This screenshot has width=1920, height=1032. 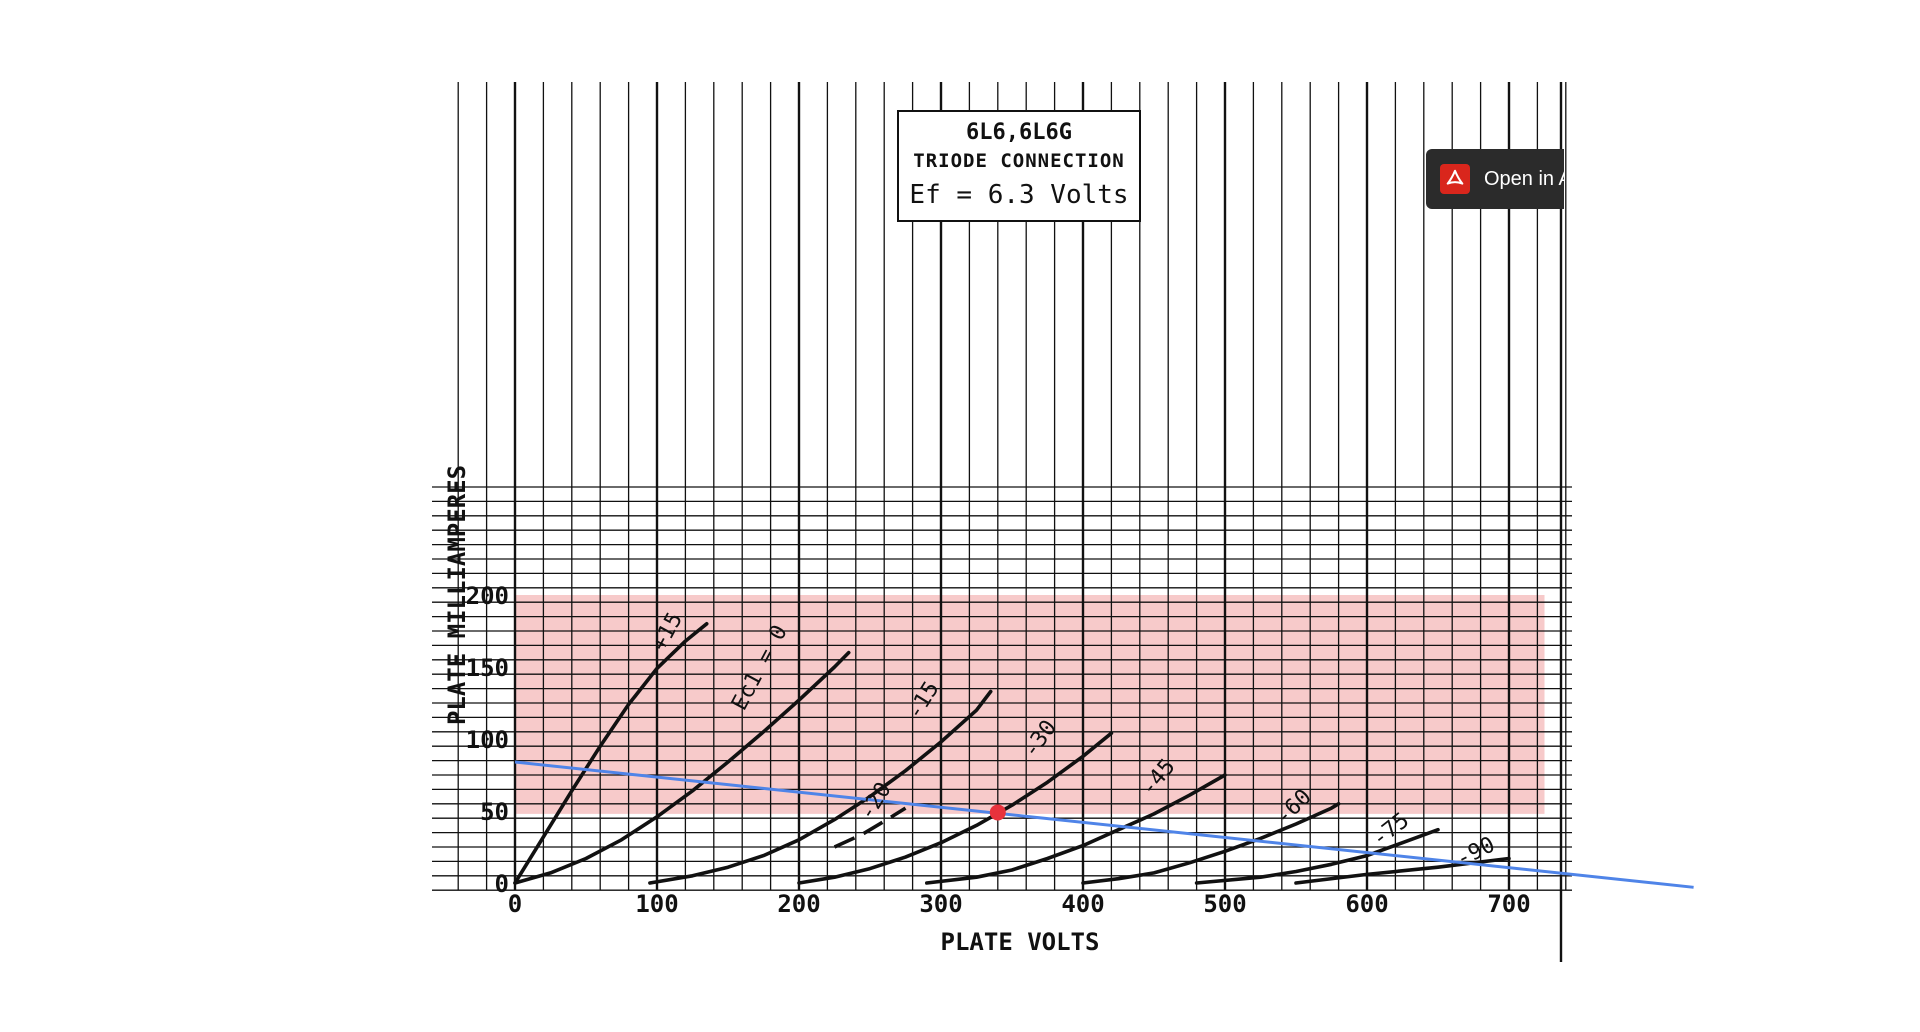 What do you see at coordinates (515, 904) in the screenshot?
I see `x-tick-label: 0` at bounding box center [515, 904].